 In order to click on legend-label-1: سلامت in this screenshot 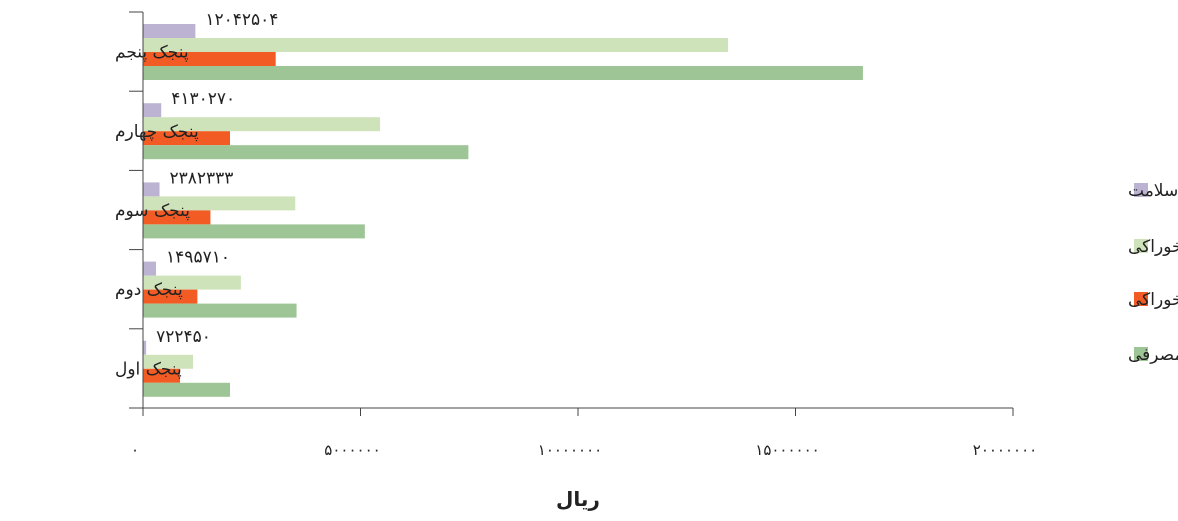, I will do `click(1153, 191)`.